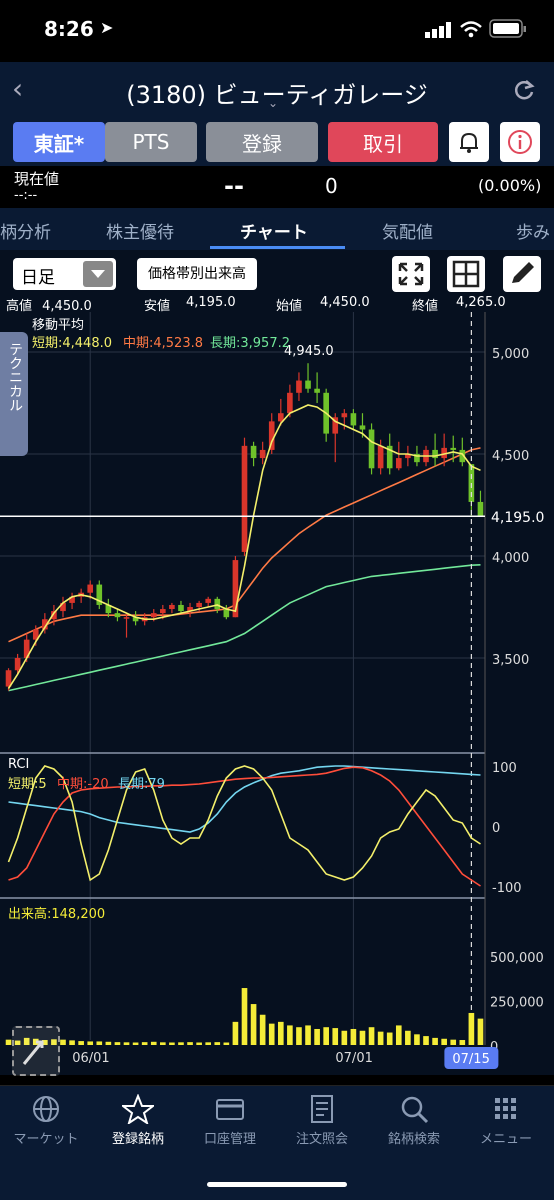  Describe the element at coordinates (466, 274) in the screenshot. I see `layout-button` at that location.